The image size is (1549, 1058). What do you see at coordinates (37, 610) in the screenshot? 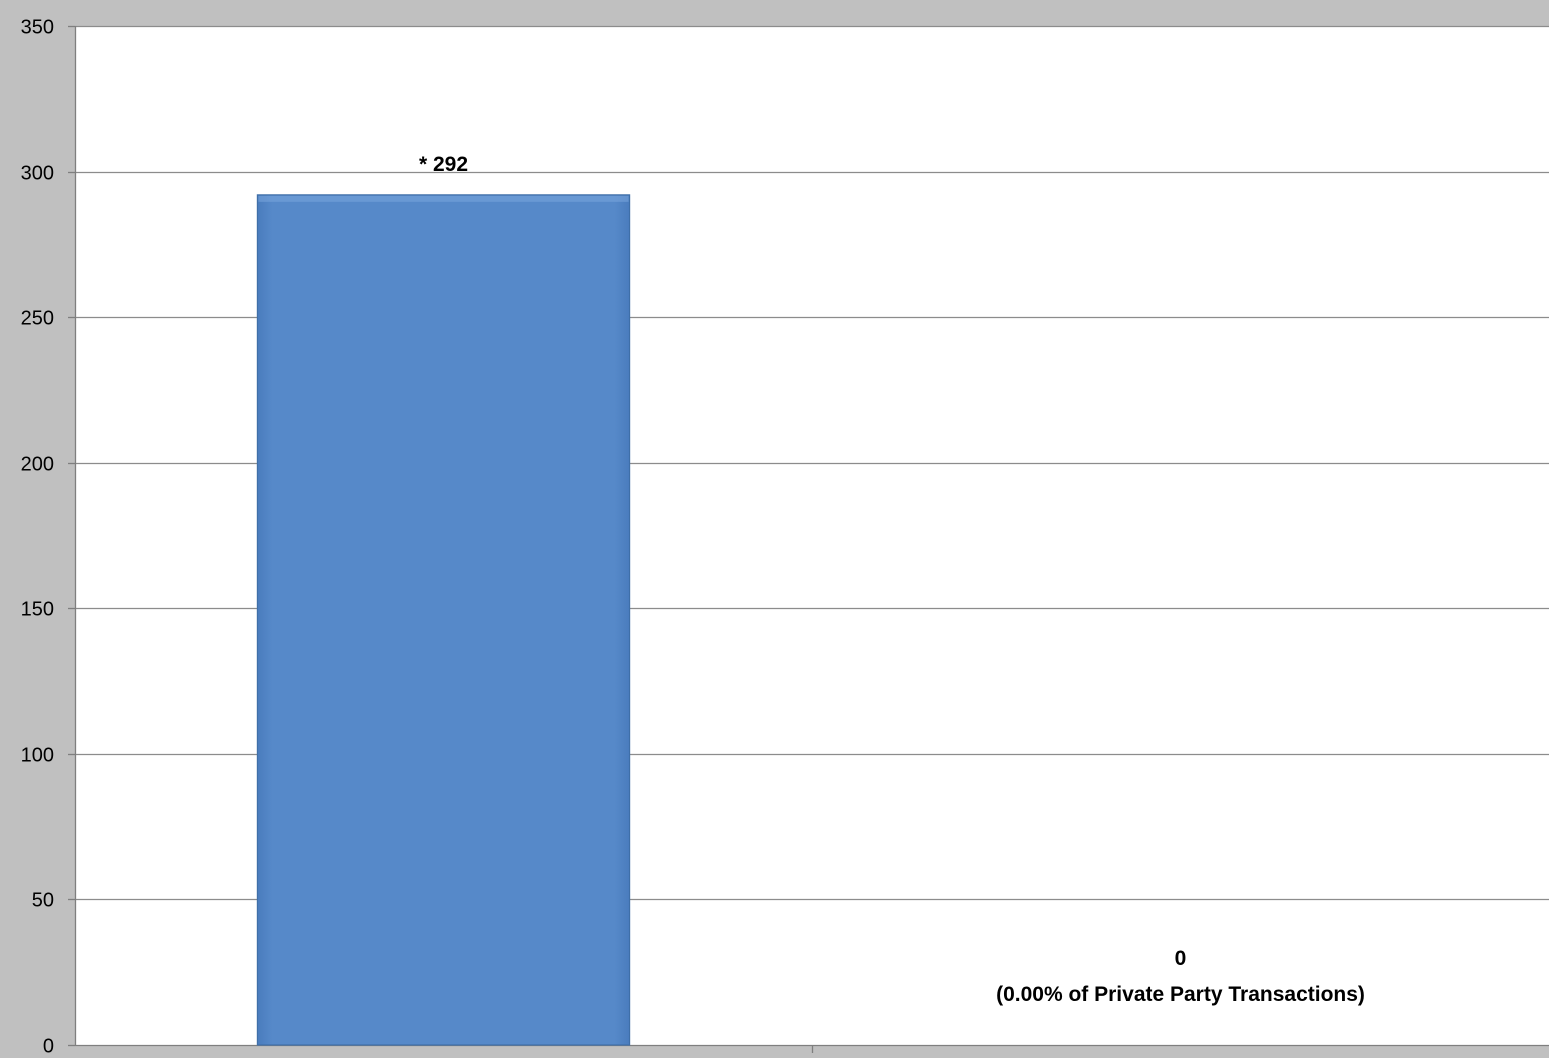
I see `y-tick-label: 150` at bounding box center [37, 610].